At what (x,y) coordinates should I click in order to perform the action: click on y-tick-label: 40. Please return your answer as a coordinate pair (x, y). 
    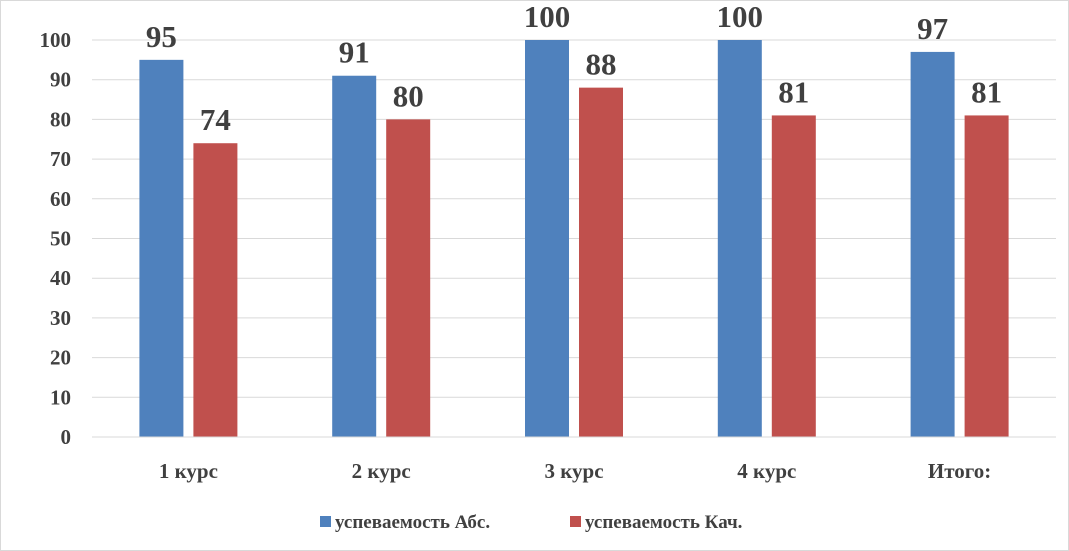
    Looking at the image, I should click on (60, 278).